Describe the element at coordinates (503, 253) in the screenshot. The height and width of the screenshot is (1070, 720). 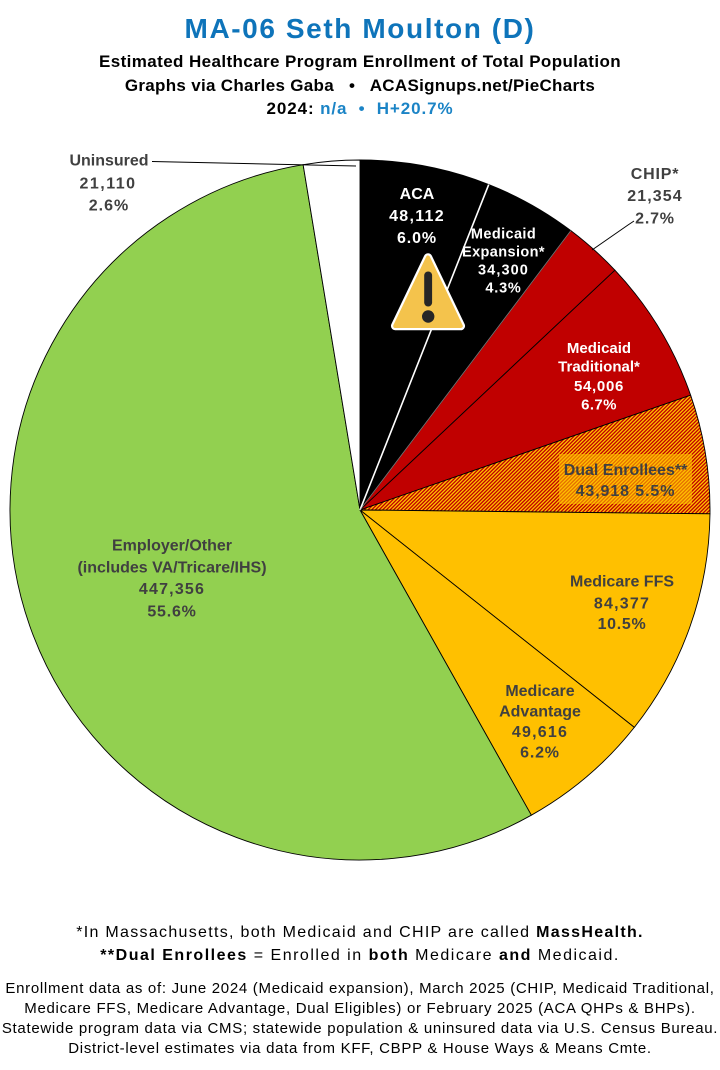
I see `svg-text: Expansion*` at that location.